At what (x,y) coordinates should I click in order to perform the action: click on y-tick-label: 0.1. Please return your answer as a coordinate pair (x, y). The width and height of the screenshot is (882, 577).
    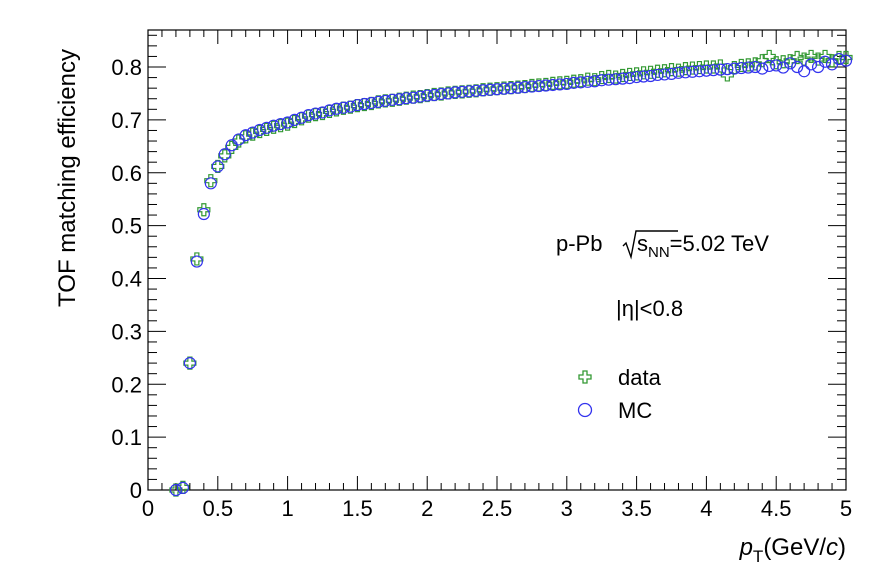
    Looking at the image, I should click on (126, 437).